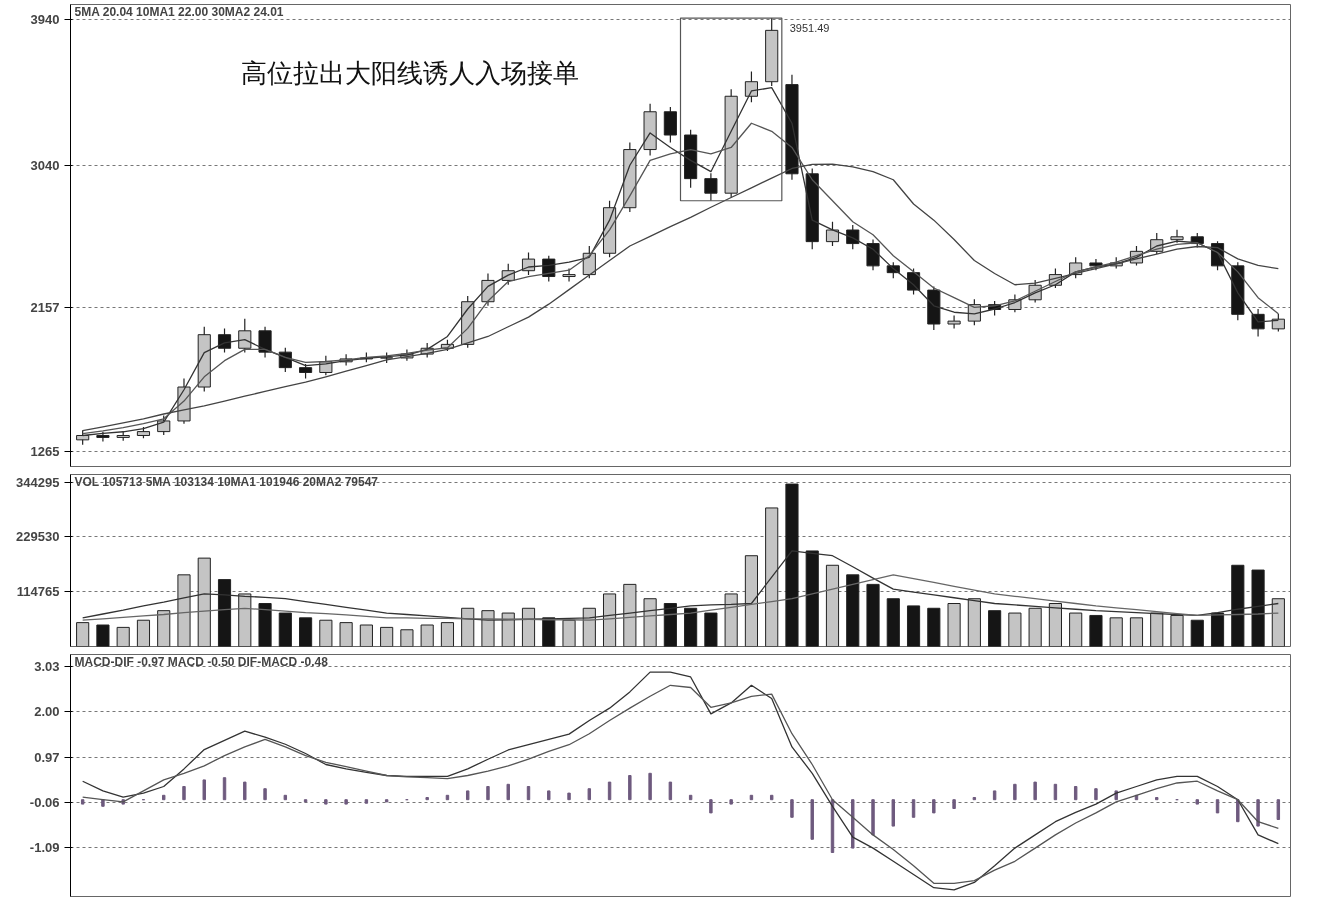 Image resolution: width=1320 pixels, height=920 pixels. I want to click on y-tick-label: -1.09, so click(44, 848).